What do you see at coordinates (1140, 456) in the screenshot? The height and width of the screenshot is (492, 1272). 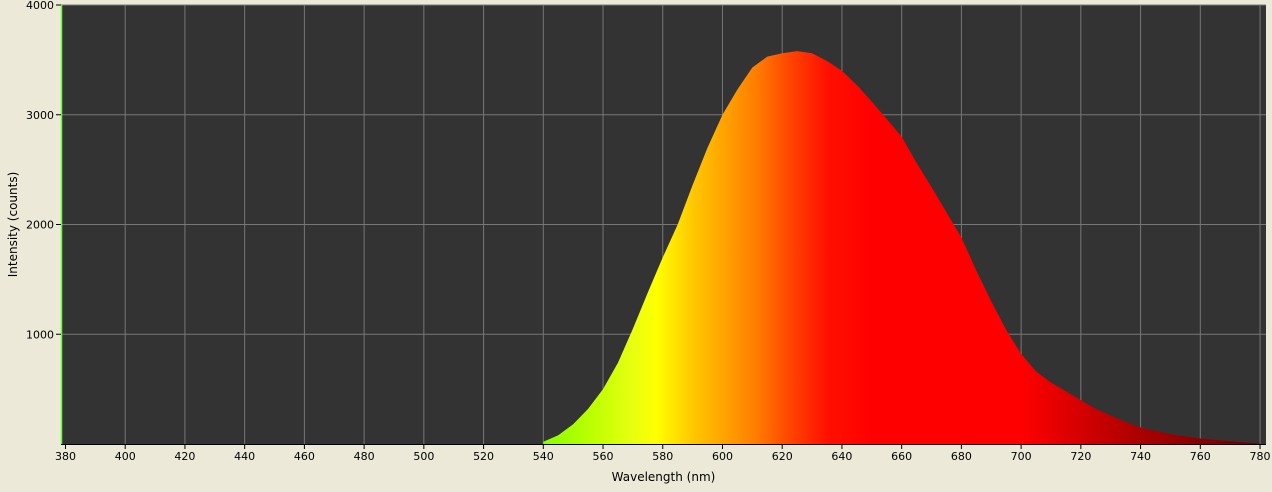 I see `x-tick-label: 740` at bounding box center [1140, 456].